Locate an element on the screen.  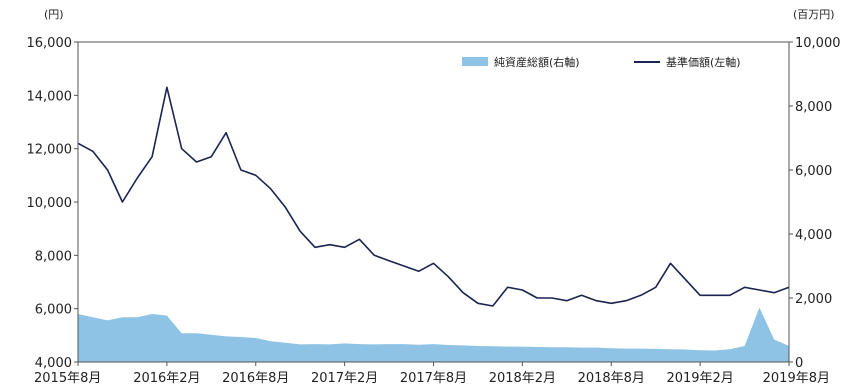
left-tick-label: 12,000 is located at coordinates (50, 150).